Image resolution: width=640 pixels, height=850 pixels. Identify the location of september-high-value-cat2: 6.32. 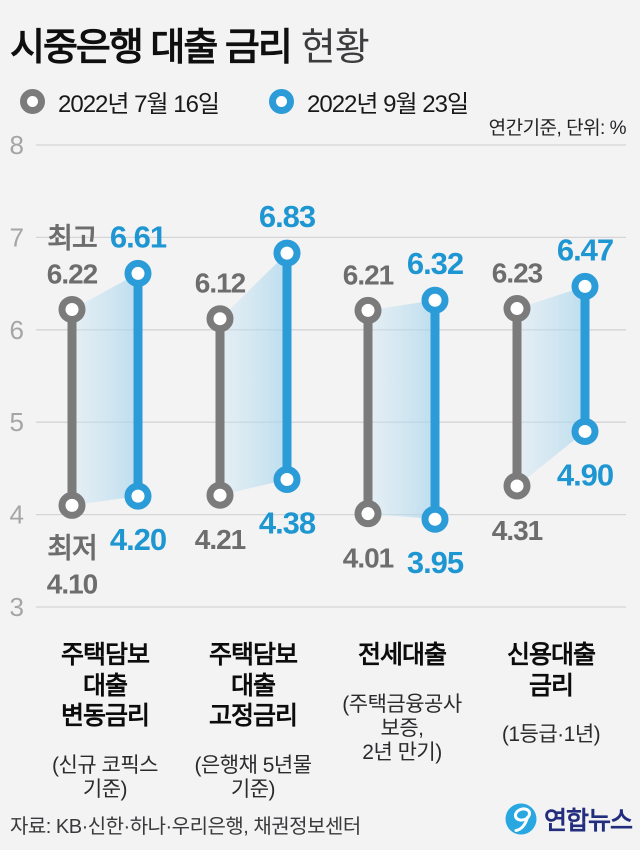
(435, 263).